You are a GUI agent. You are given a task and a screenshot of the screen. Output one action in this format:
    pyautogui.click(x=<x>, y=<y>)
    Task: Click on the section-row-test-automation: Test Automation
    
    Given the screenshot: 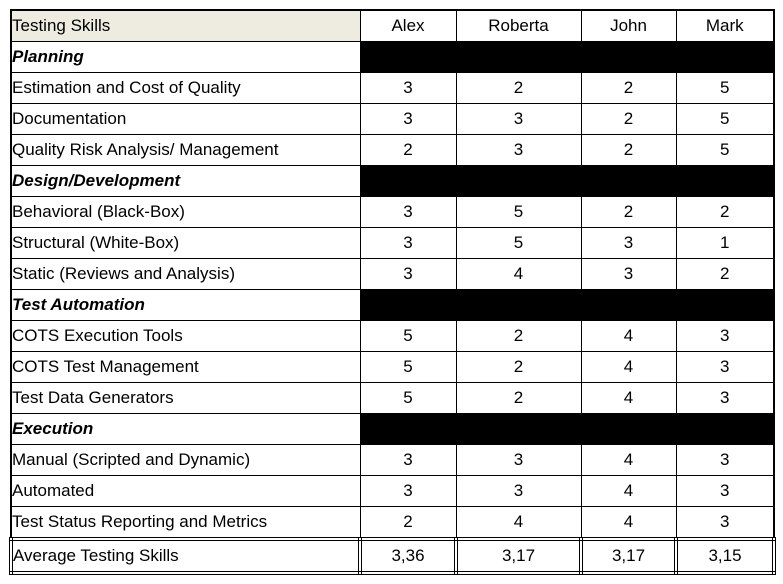 What is the action you would take?
    pyautogui.click(x=392, y=305)
    